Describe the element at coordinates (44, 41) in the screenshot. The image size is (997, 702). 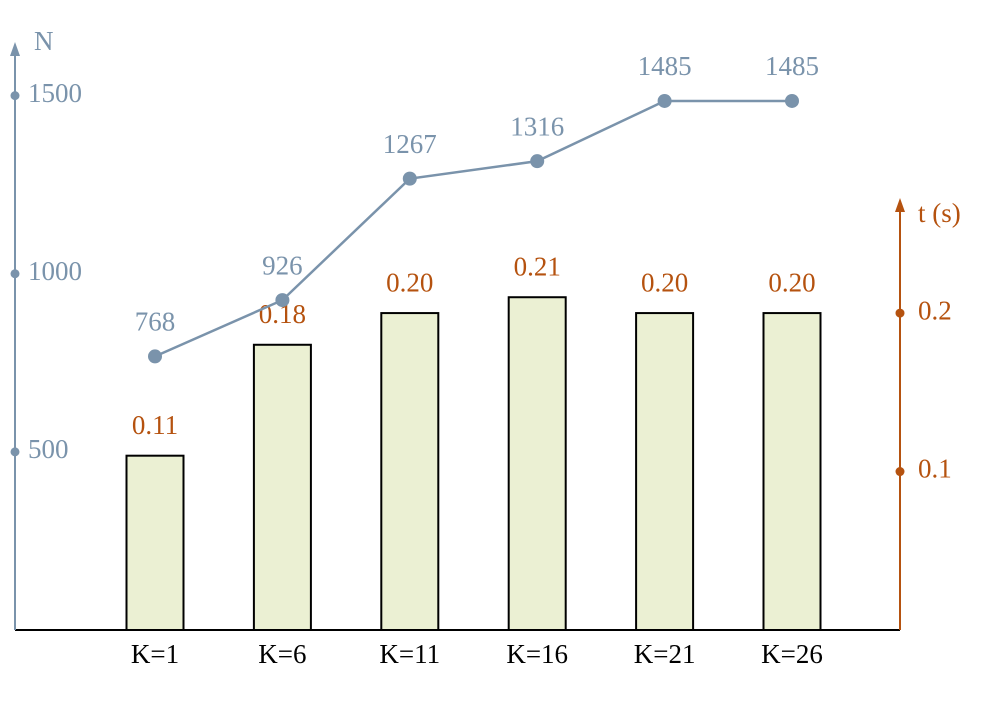
I see `y-axis-label: N` at that location.